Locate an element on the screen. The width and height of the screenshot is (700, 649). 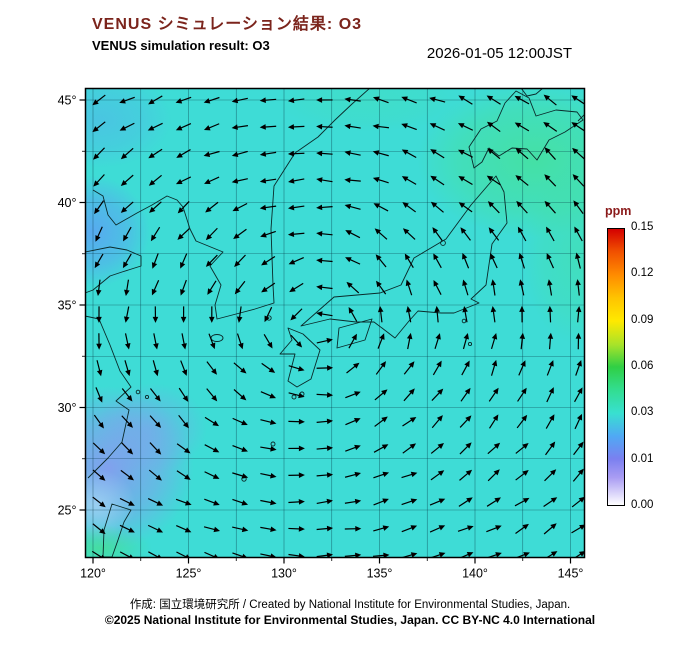
coastline-shandong is located at coordinates (113, 270).